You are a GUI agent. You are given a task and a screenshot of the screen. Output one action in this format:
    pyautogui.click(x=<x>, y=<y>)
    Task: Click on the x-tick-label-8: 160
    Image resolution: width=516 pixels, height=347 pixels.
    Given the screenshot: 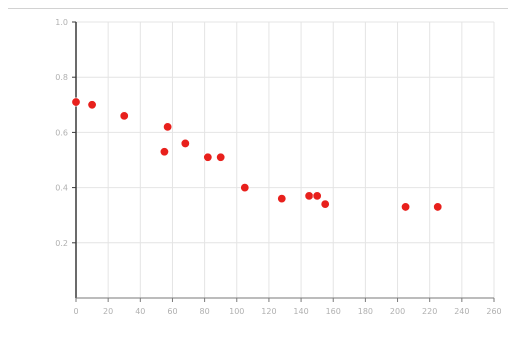 What is the action you would take?
    pyautogui.click(x=333, y=311)
    